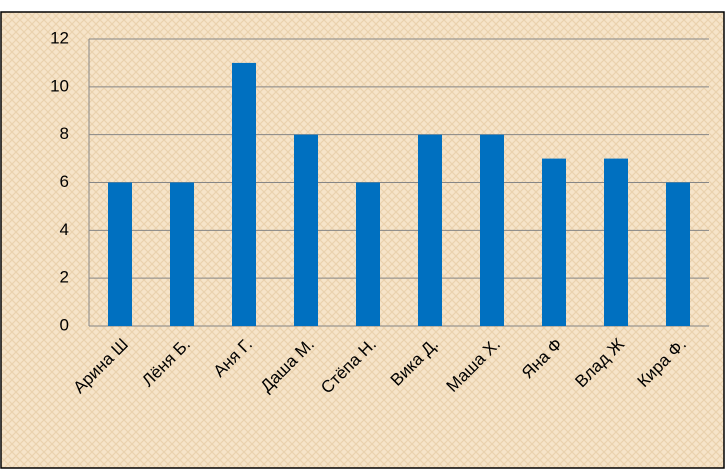 The height and width of the screenshot is (470, 726). Describe the element at coordinates (64, 229) in the screenshot. I see `y-tick-label: 4` at that location.